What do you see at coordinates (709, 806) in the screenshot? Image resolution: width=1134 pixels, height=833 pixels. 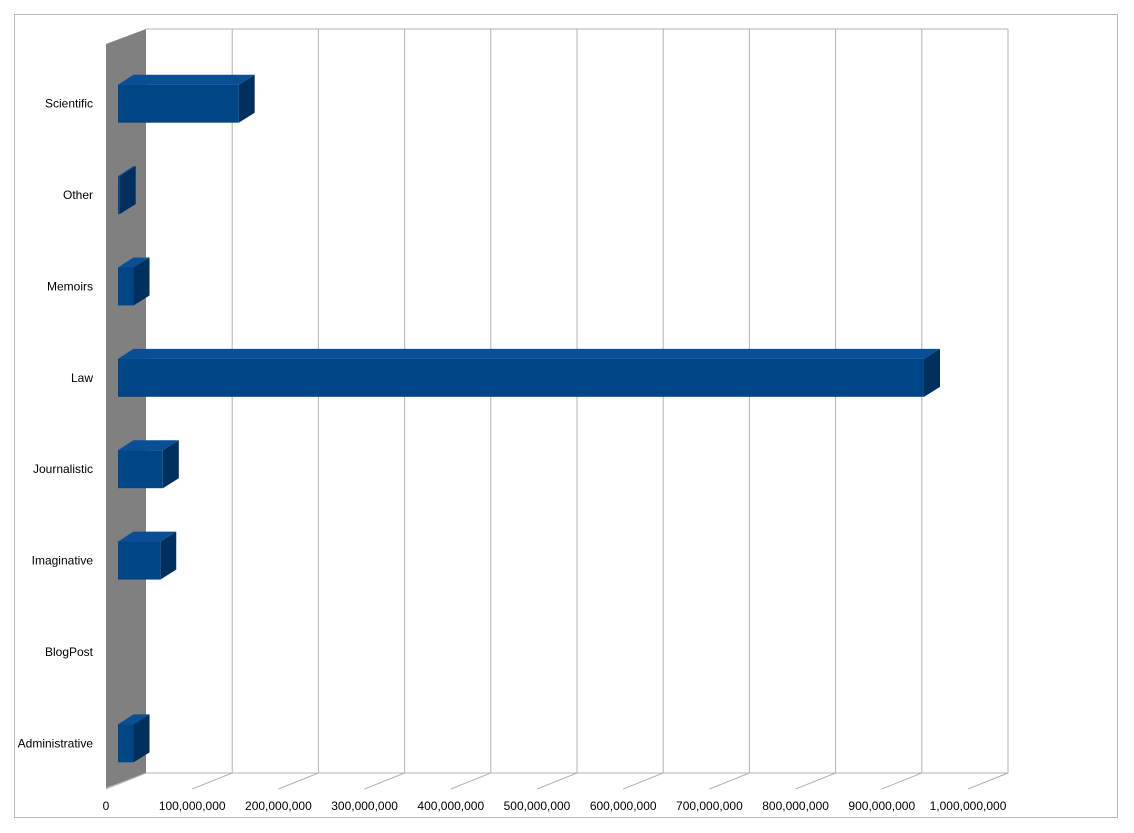 I see `x-tick-label: 700,000,000` at bounding box center [709, 806].